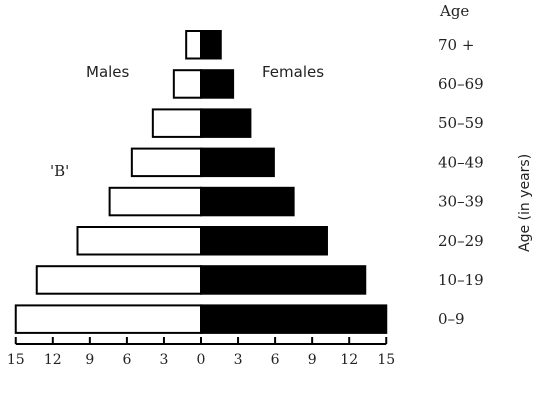  I want to click on category-label: 20–29, so click(461, 241).